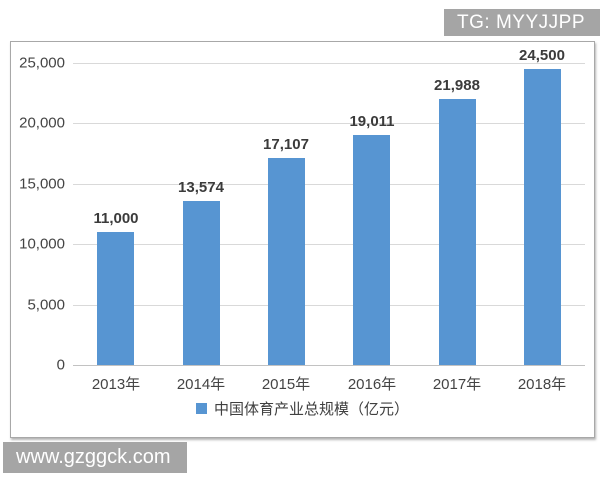 This screenshot has height=480, width=600. I want to click on y-tick-label: 10,000, so click(42, 244).